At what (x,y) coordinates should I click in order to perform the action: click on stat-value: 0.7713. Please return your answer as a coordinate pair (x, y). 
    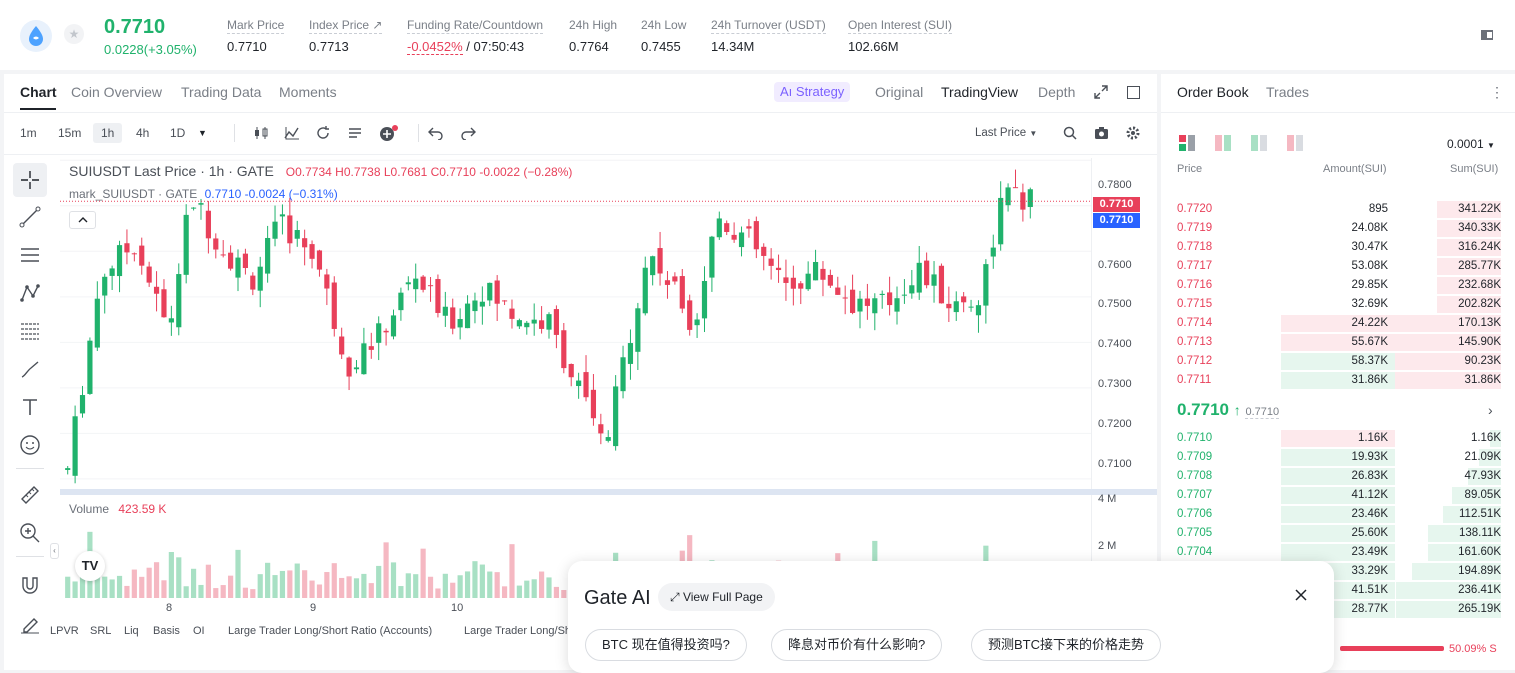
    Looking at the image, I should click on (329, 46).